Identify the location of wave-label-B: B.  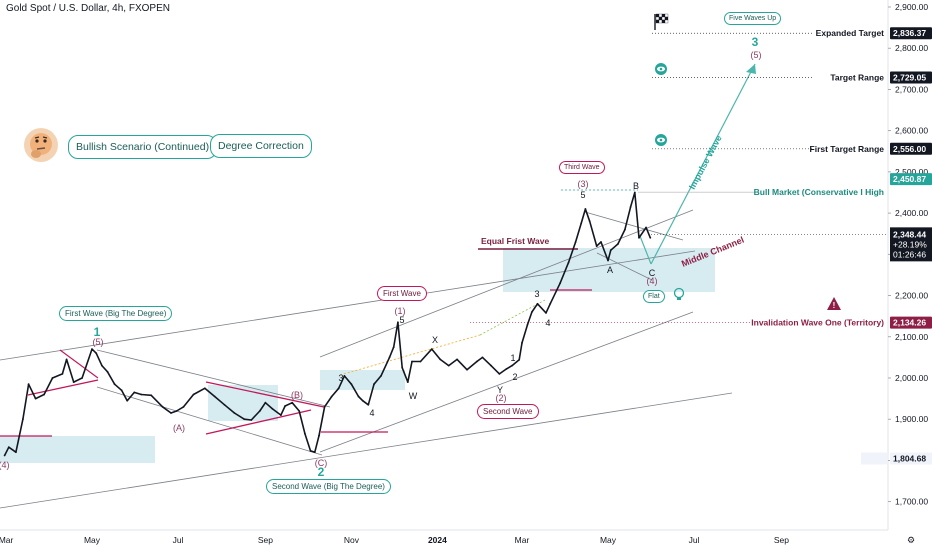
(636, 186).